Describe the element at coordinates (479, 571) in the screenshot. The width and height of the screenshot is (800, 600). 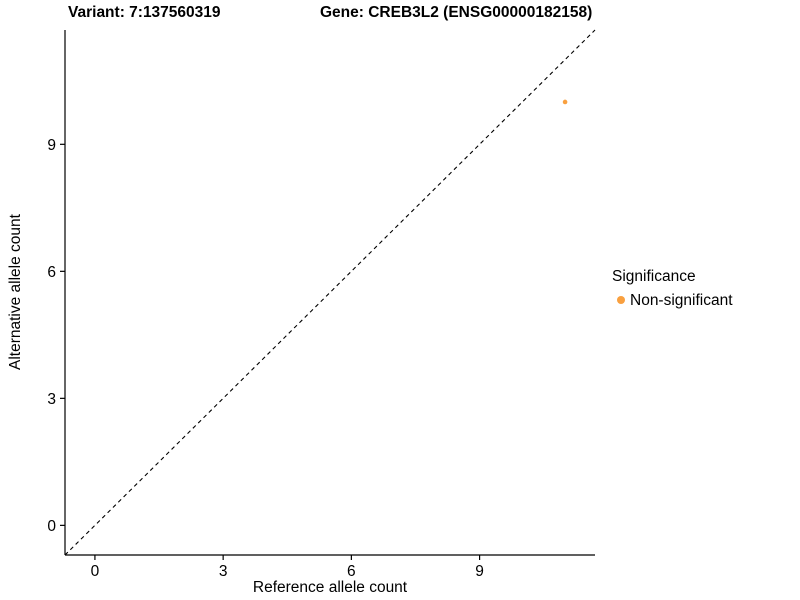
I see `x-tick-label: 9` at that location.